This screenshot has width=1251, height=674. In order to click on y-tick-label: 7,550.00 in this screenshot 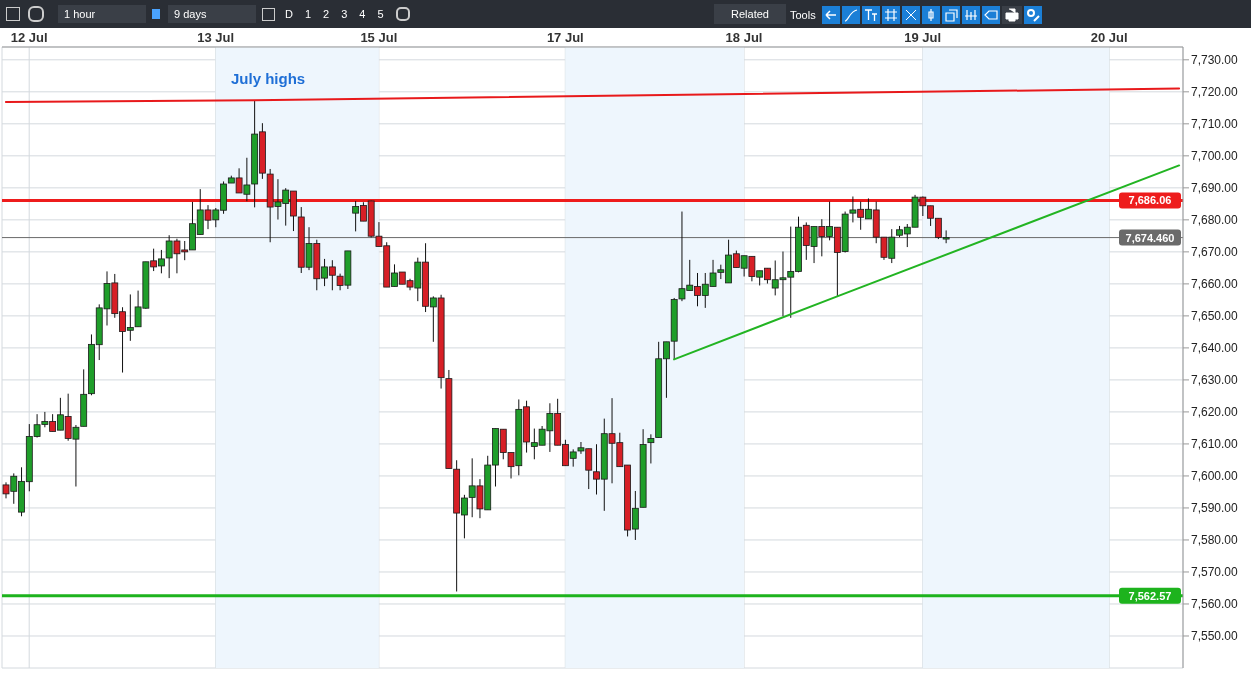, I will do `click(1215, 636)`.